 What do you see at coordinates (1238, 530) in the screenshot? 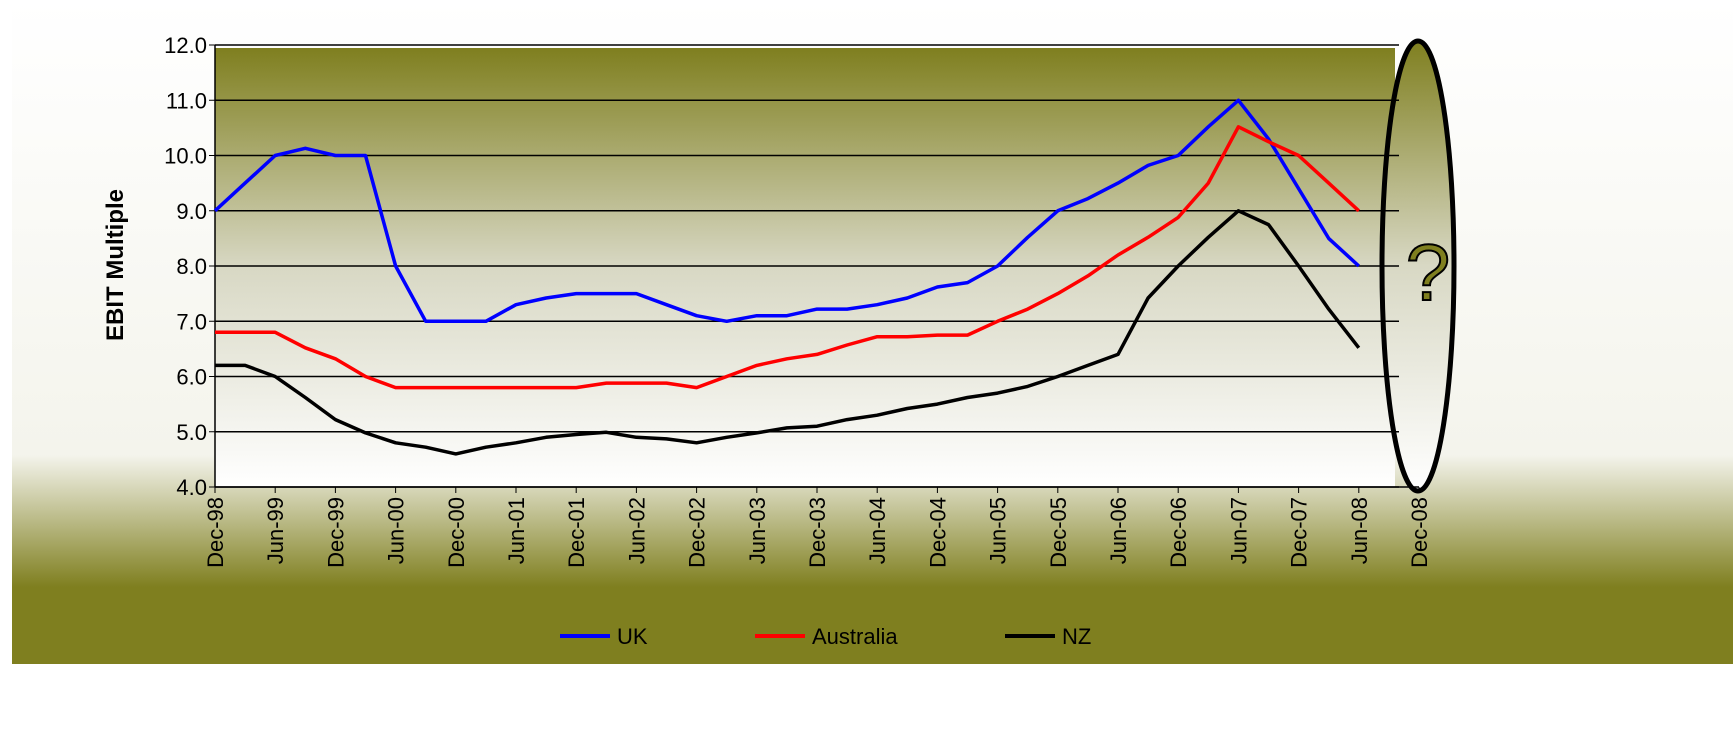
I see `x-tick-label: Jun-07` at bounding box center [1238, 530].